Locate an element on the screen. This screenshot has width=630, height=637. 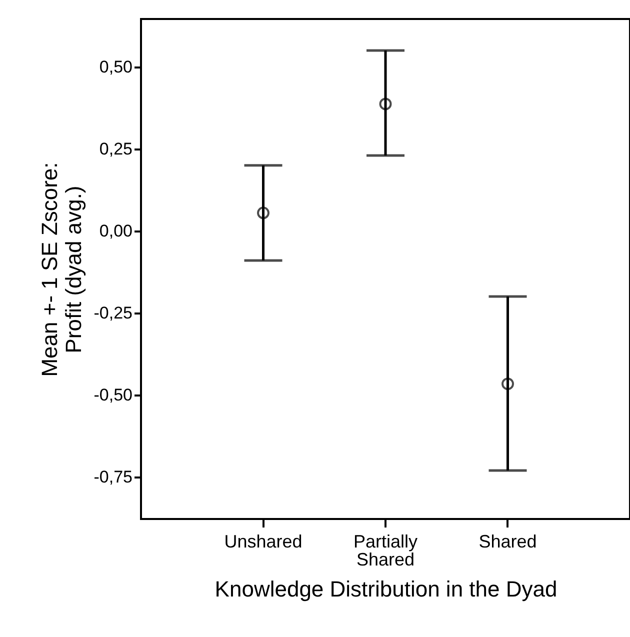
y-tick-label: 0,50 is located at coordinates (115, 66).